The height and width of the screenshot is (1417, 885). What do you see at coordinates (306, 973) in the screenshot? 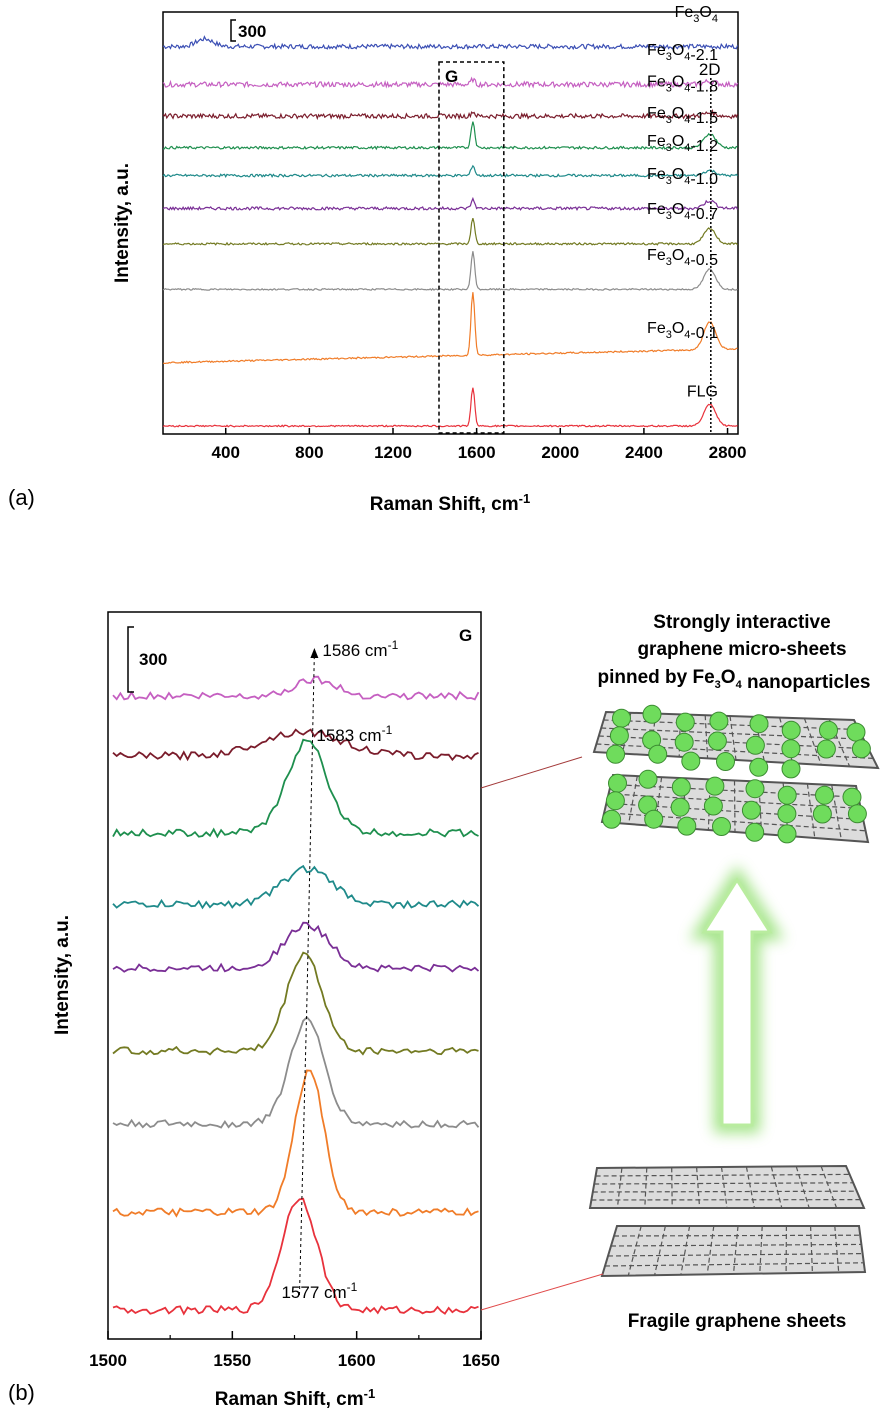
I see `peak-shift-guide` at bounding box center [306, 973].